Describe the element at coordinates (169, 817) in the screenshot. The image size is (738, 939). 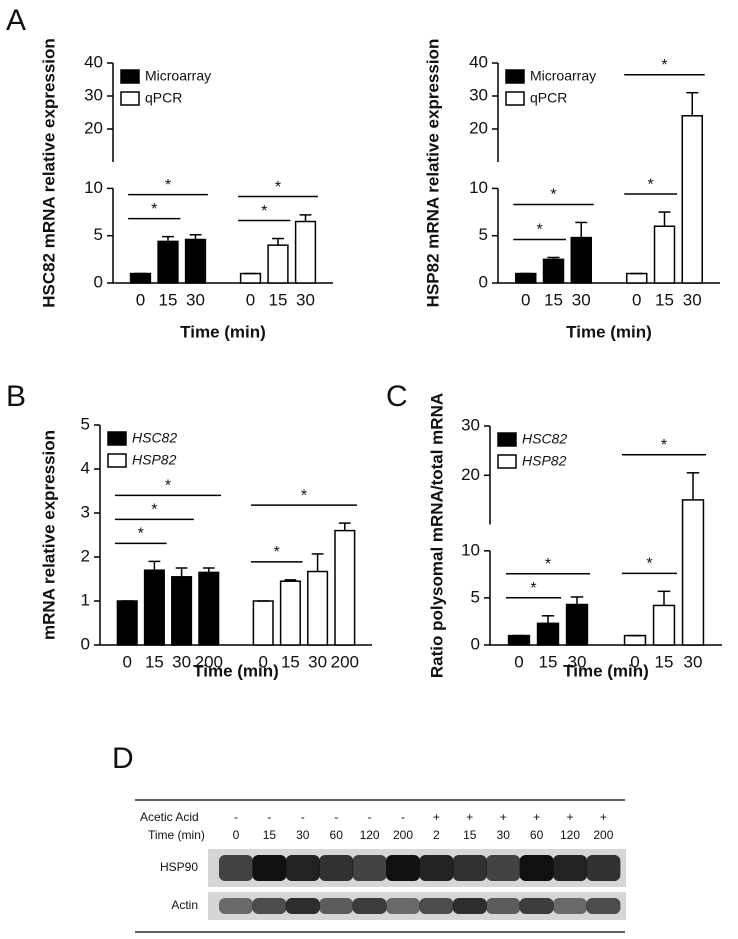
I see `blot-row-label: Acetic Acid` at that location.